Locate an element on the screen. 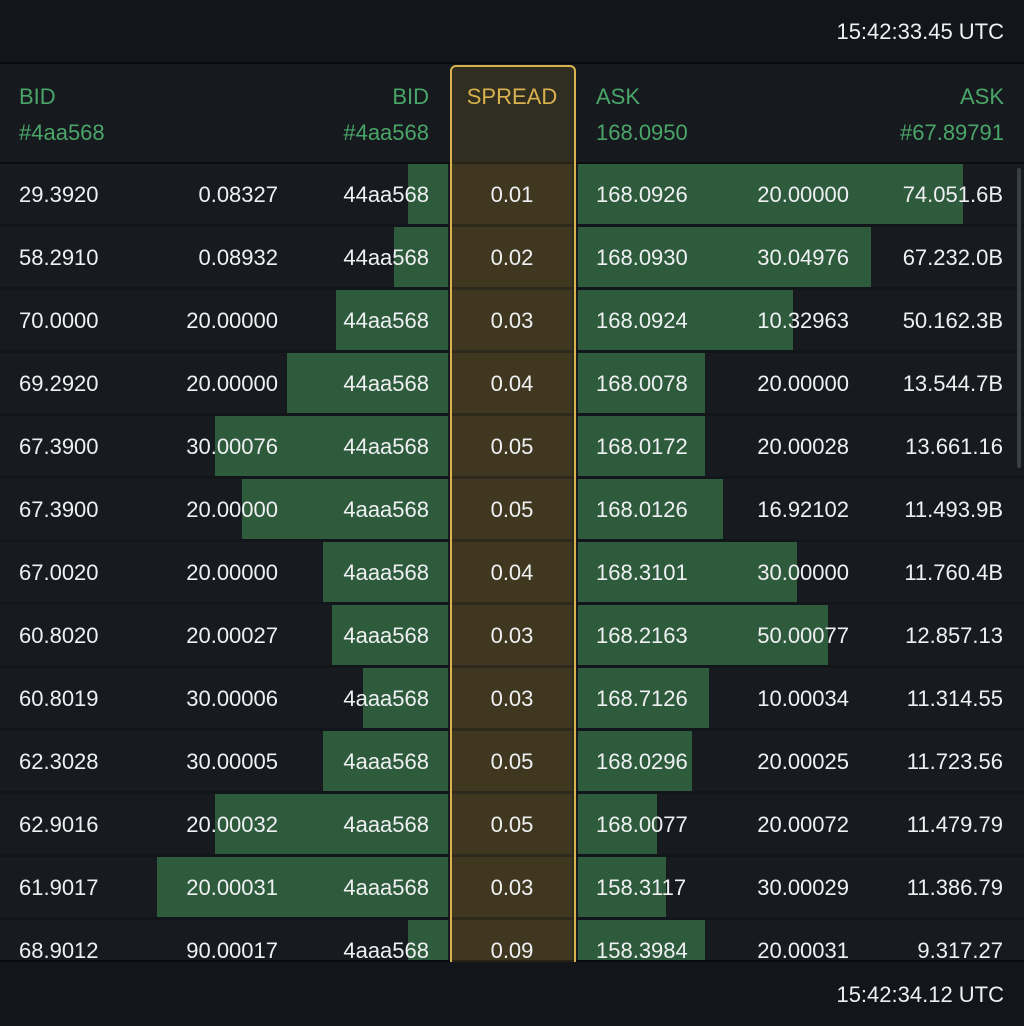 The image size is (1024, 1026). scrollbar is located at coordinates (1019, 318).